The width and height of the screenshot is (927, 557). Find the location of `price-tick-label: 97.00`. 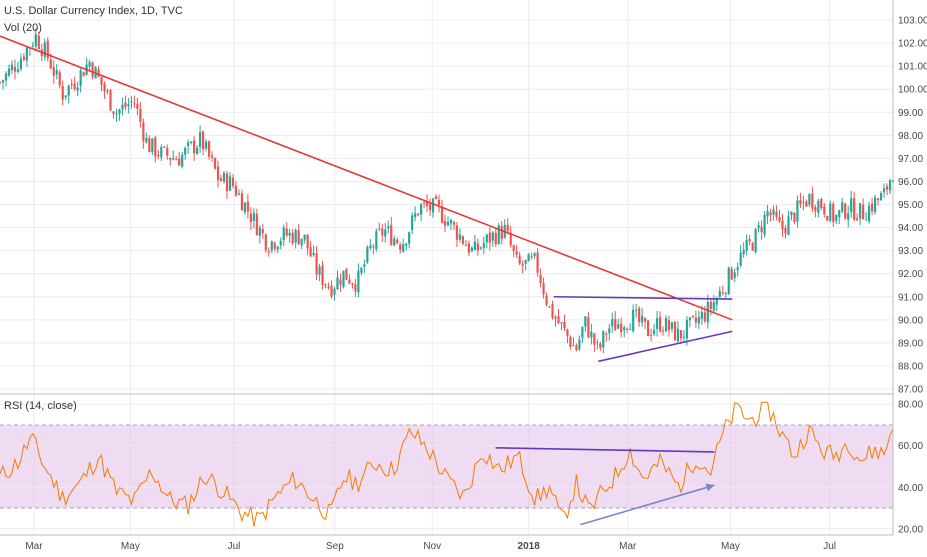

price-tick-label: 97.00 is located at coordinates (910, 159).